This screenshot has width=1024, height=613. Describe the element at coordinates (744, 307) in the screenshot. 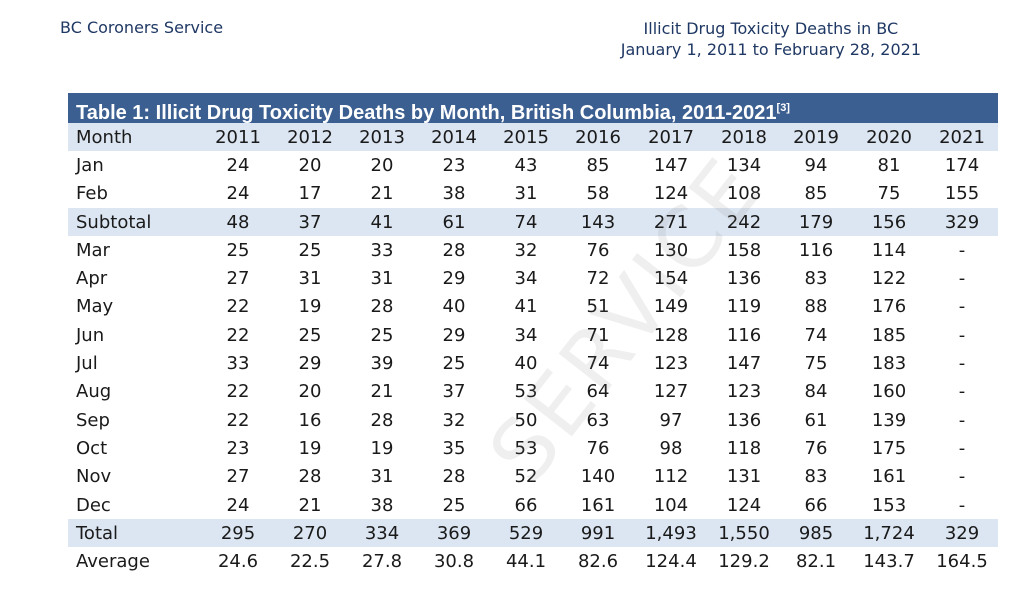

I see `table-cell: 119` at that location.